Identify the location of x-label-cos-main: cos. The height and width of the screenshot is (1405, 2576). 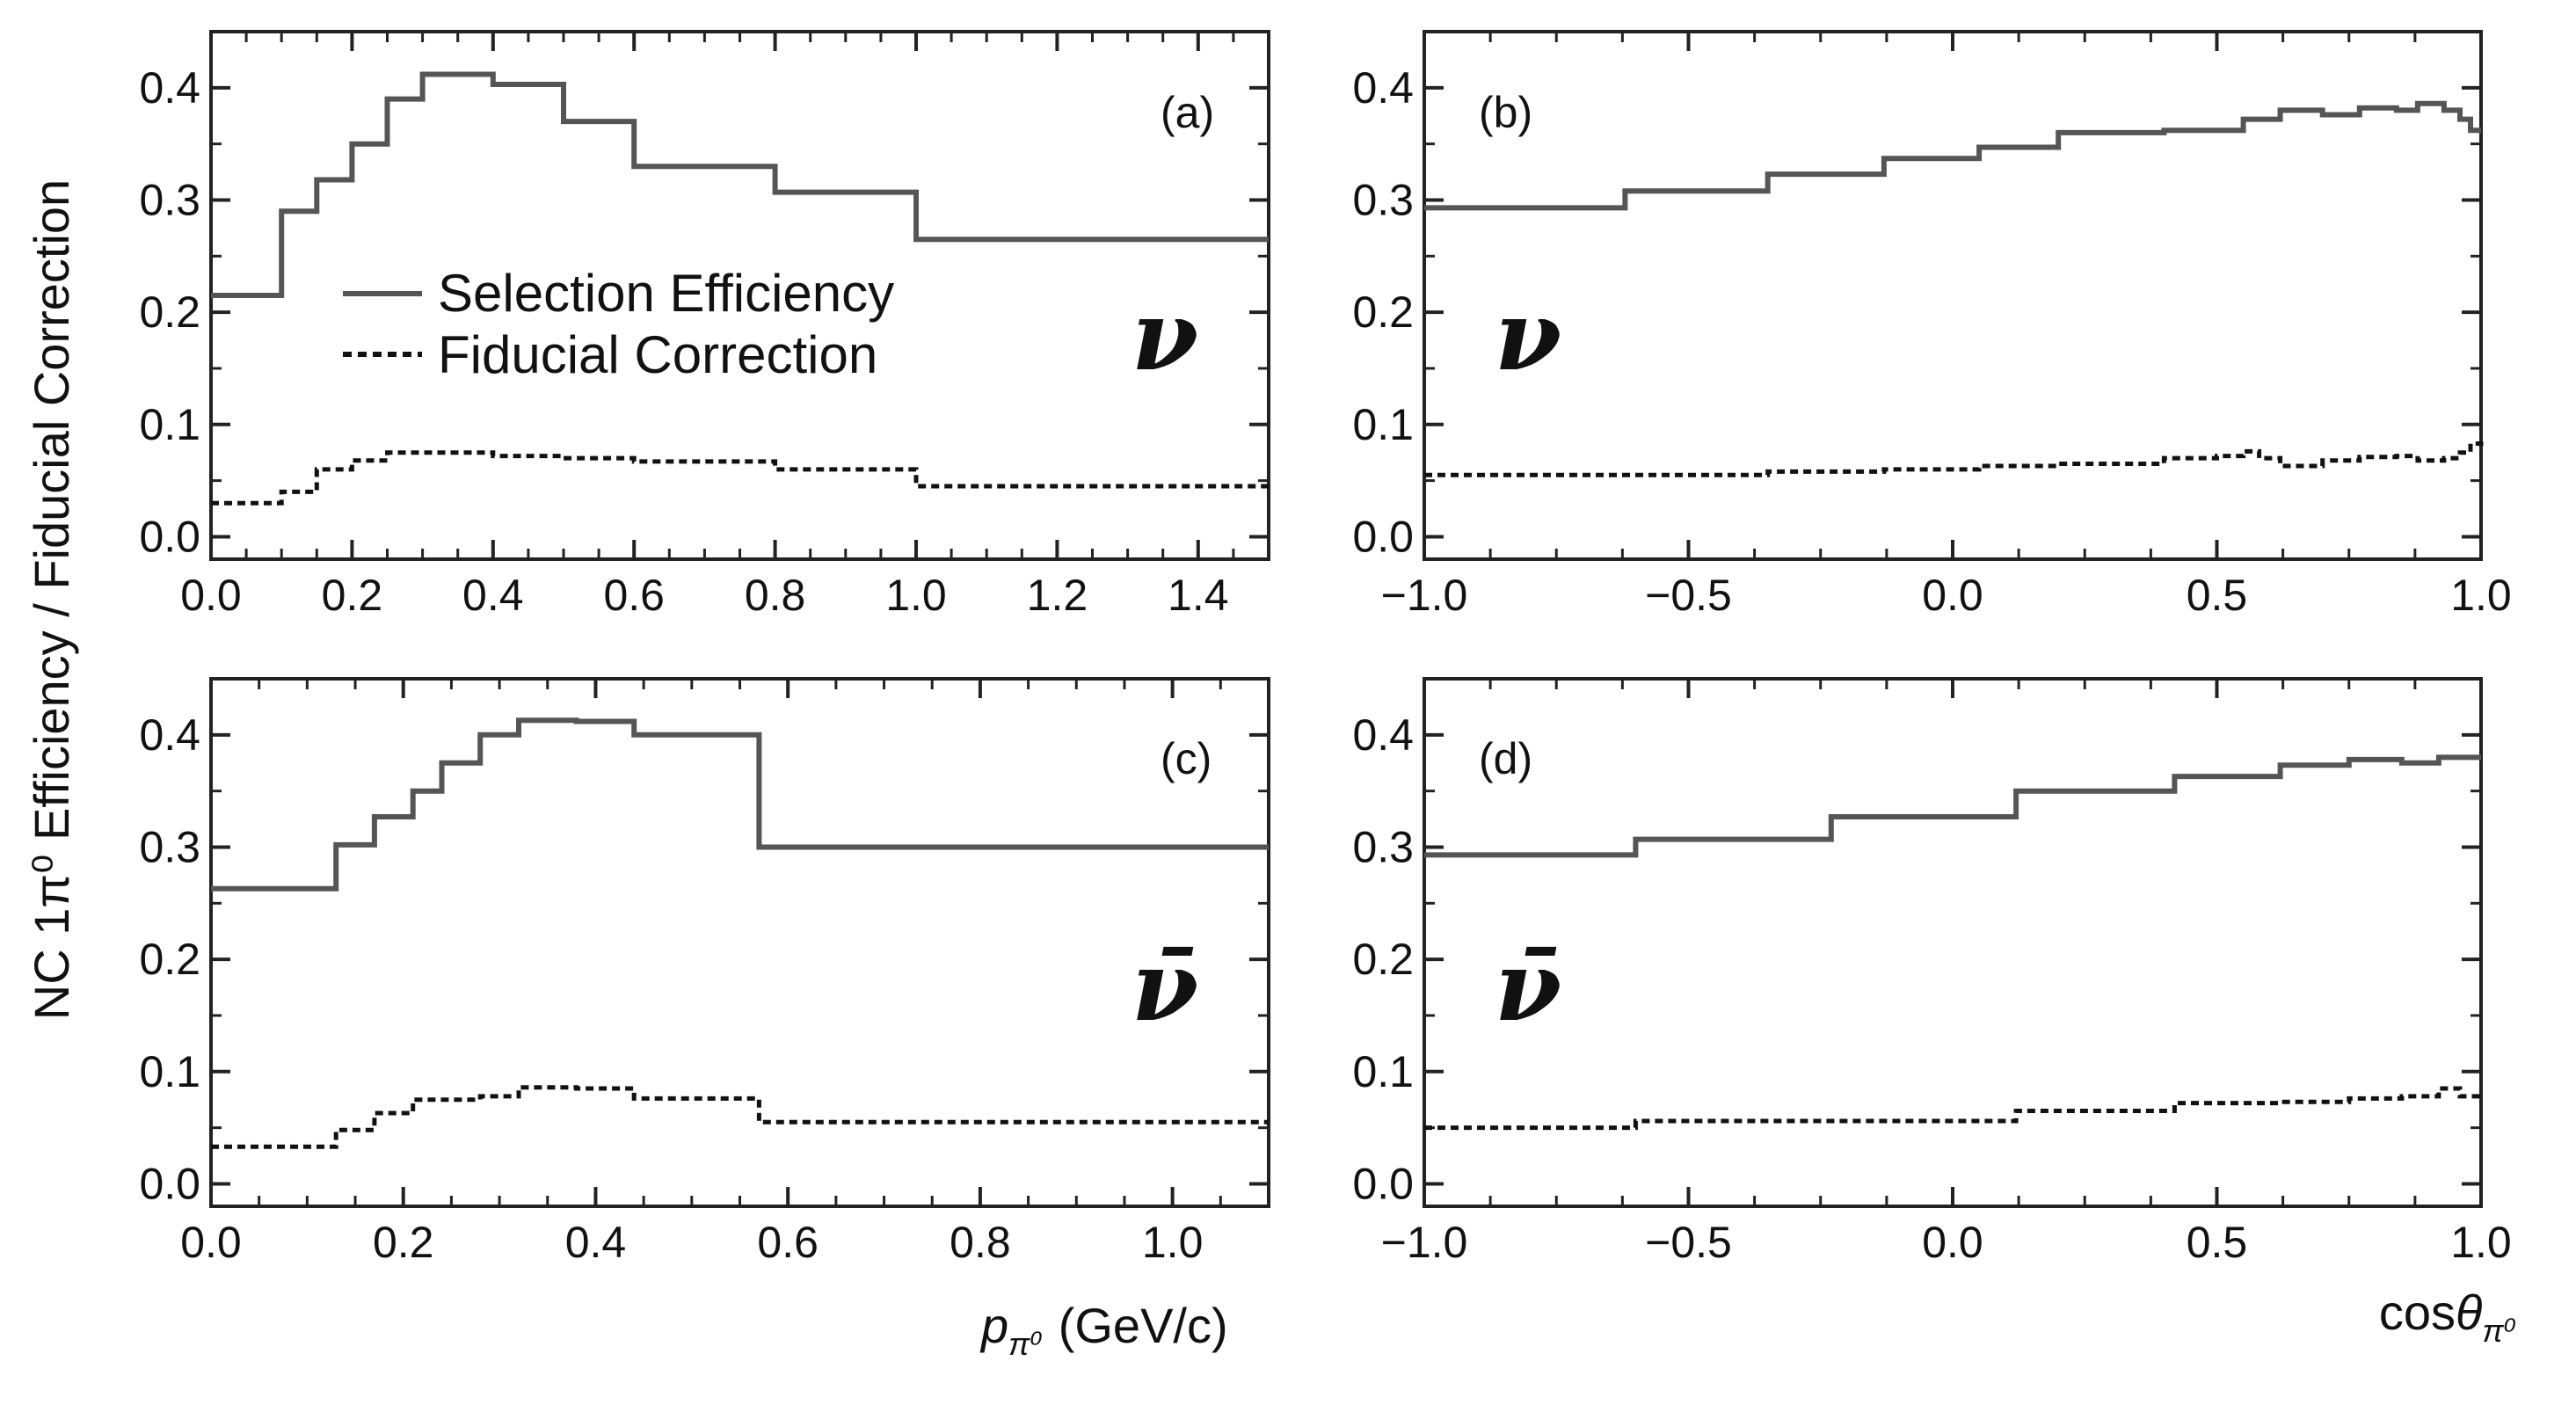
(2417, 1312).